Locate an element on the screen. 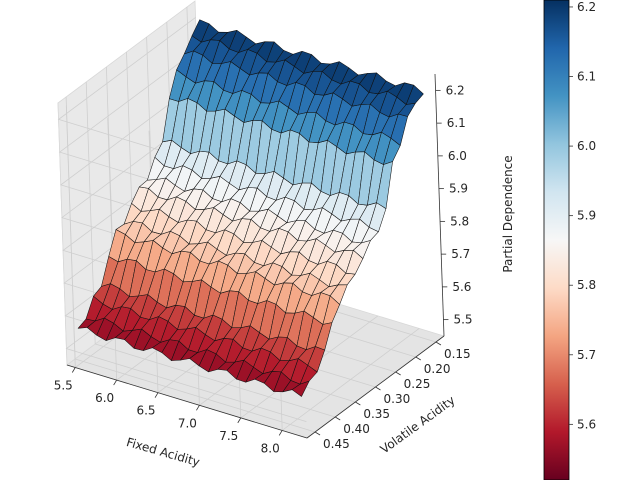 The image size is (640, 480). x-axis-label: Fixed Acidity is located at coordinates (163, 452).